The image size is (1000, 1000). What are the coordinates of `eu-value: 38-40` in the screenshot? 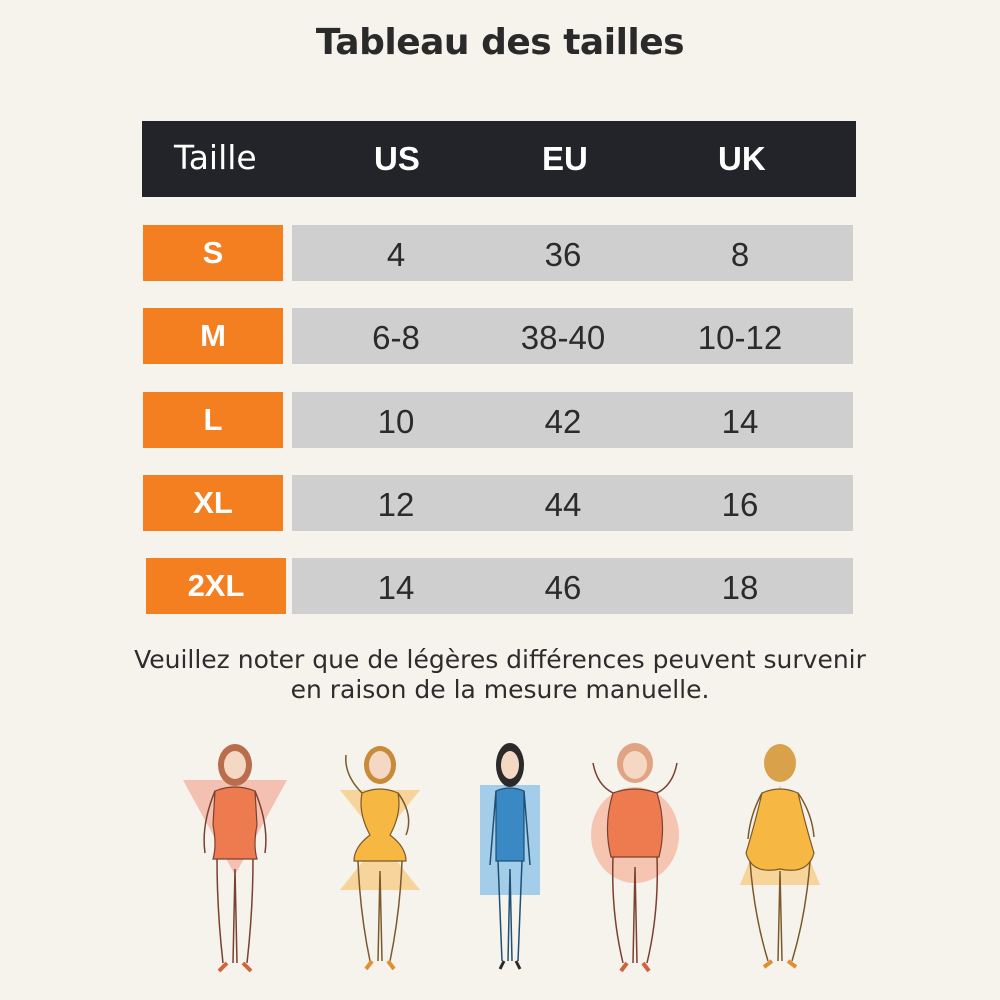 It's located at (563, 337).